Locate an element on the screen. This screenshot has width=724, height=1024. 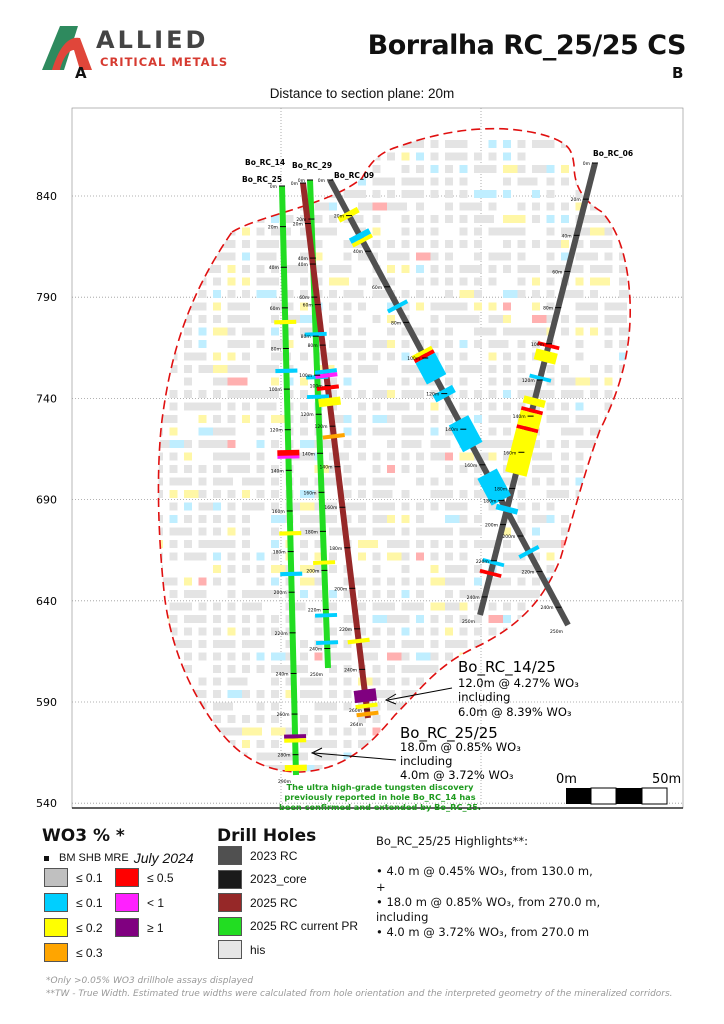
callout-line: 6.0m @ 8.39% WO₃ is located at coordinates (515, 712).